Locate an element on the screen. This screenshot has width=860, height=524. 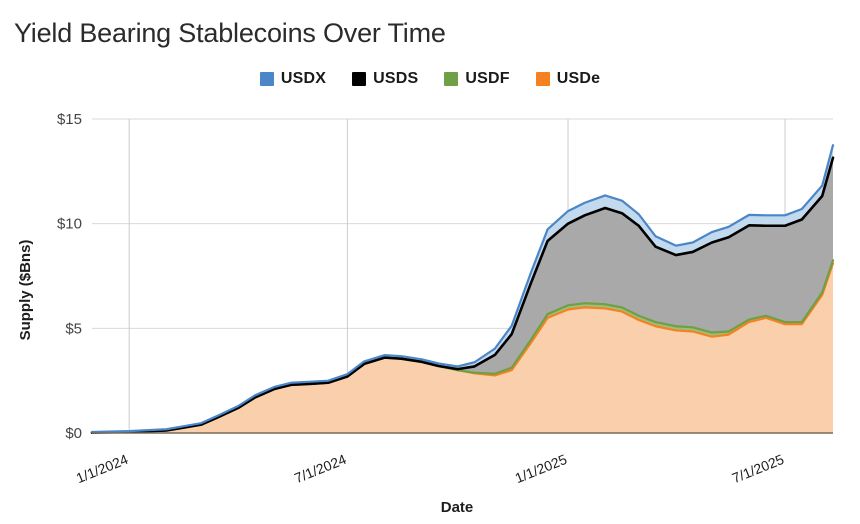
legend-swatch-usdf is located at coordinates (451, 79).